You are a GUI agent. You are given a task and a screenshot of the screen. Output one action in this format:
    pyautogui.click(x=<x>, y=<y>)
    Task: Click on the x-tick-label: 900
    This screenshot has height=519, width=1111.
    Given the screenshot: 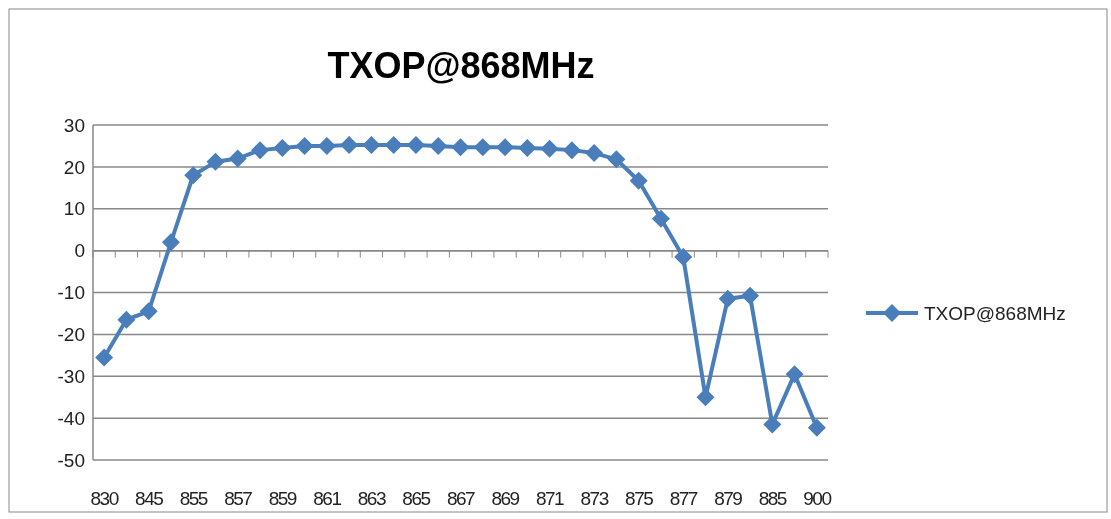 What is the action you would take?
    pyautogui.click(x=817, y=498)
    